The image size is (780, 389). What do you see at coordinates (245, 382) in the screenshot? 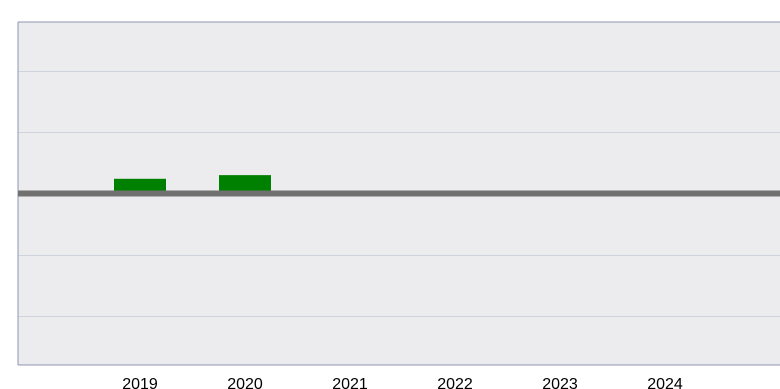
I see `x-tick-label-2020: 2020` at bounding box center [245, 382].